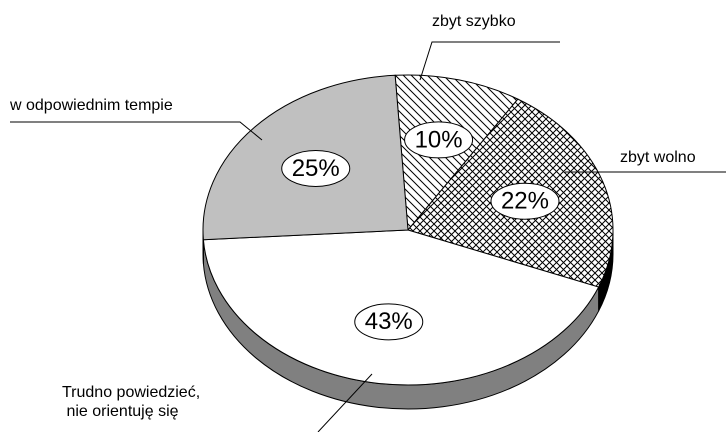 Image resolution: width=726 pixels, height=432 pixels. I want to click on category-label: zbyt szybko, so click(474, 21).